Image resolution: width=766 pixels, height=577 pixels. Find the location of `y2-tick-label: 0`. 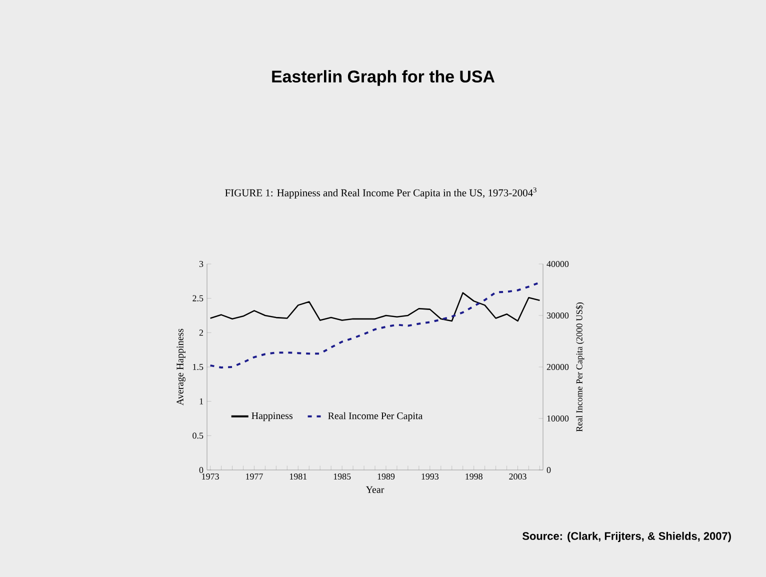

y2-tick-label: 0 is located at coordinates (548, 470).